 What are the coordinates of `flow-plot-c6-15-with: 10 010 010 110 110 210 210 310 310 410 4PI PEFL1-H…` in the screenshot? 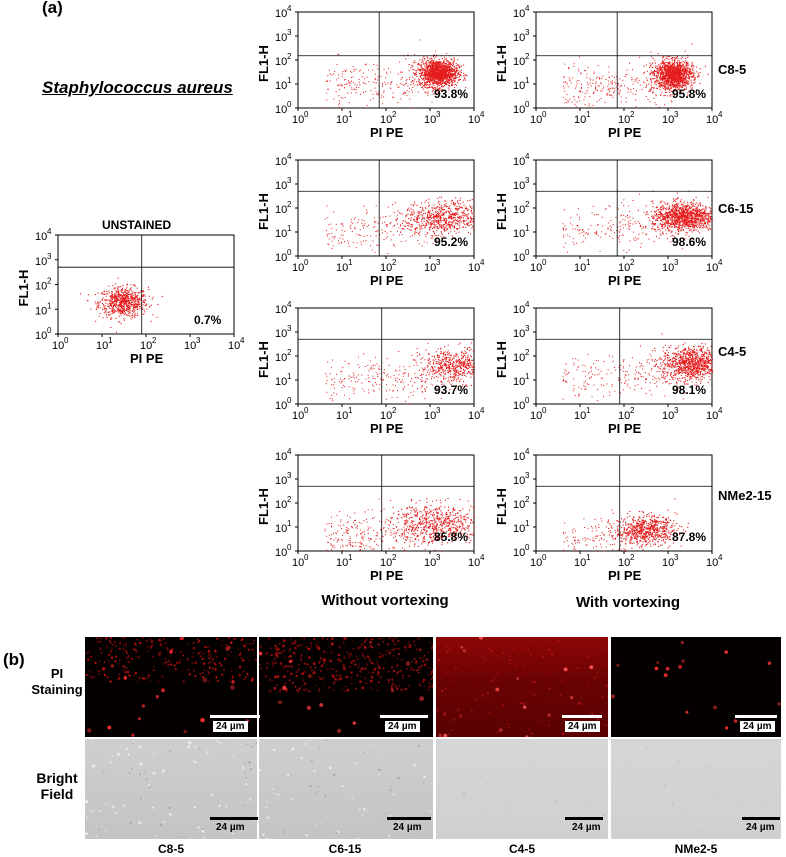 It's located at (608, 220).